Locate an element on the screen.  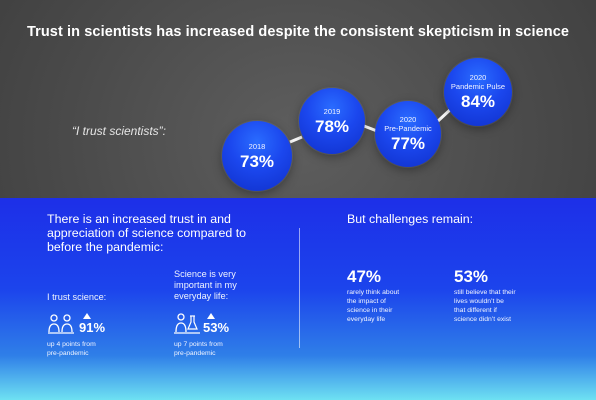
trust-science-note-1: up 4 points from is located at coordinates (71, 344).